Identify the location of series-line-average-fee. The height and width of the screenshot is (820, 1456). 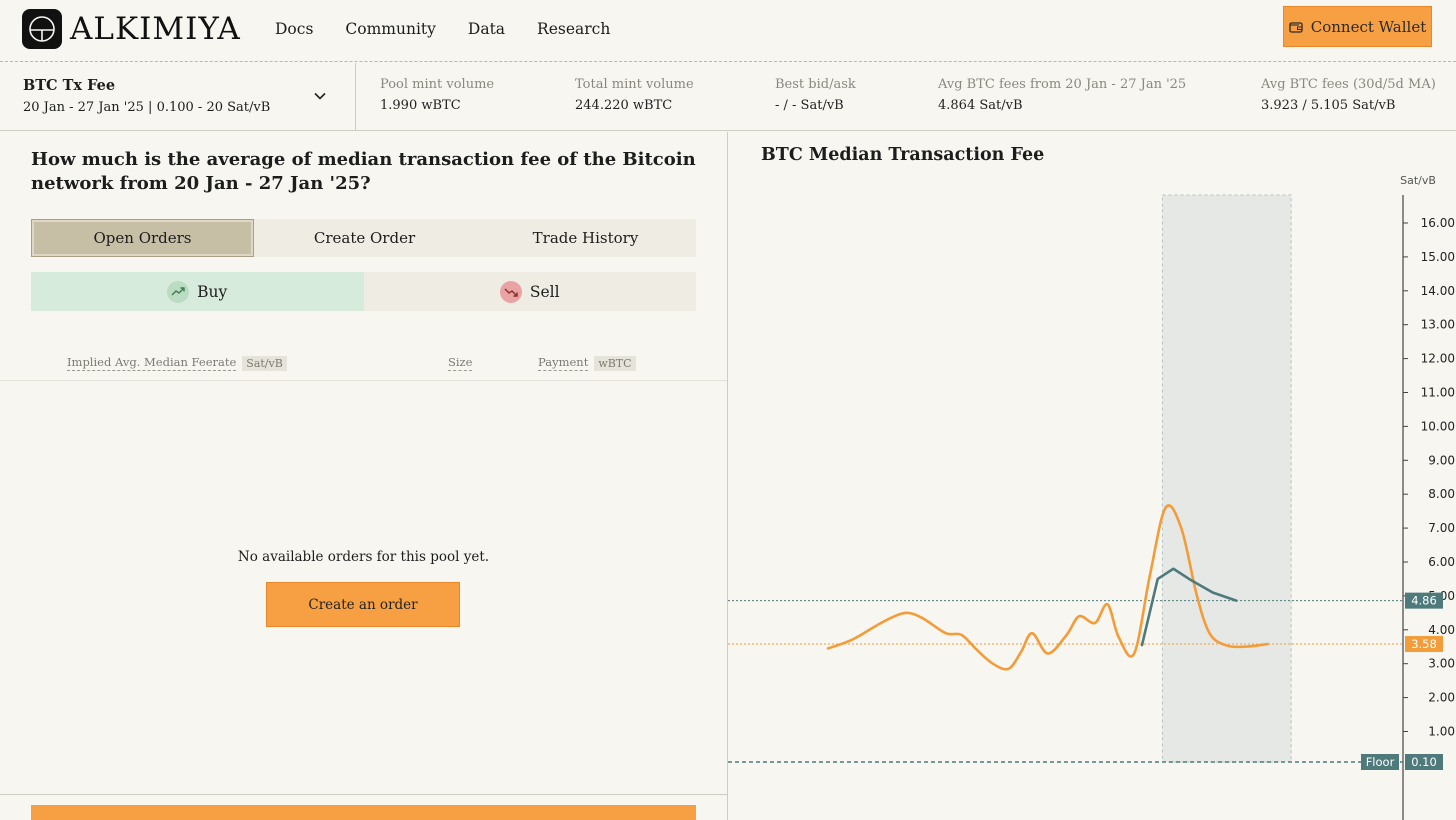
(1189, 607).